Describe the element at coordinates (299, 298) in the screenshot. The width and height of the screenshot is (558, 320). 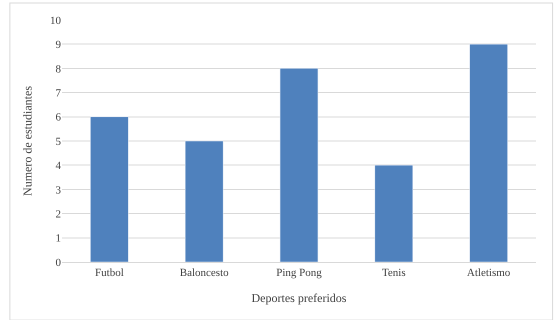
I see `x-axis-title: Deportes preferidos` at that location.